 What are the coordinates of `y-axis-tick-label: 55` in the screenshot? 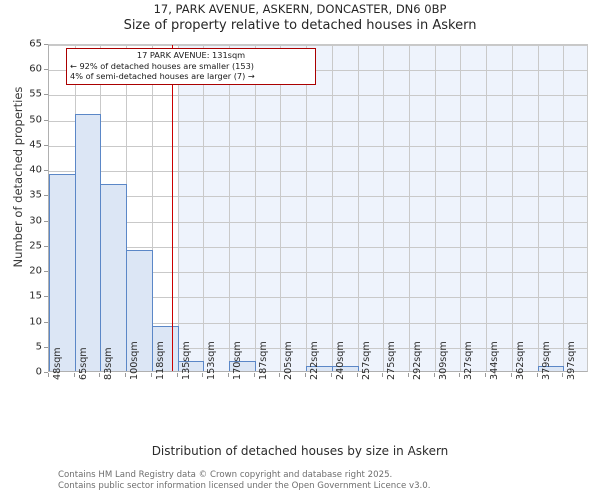 It's located at (35, 94).